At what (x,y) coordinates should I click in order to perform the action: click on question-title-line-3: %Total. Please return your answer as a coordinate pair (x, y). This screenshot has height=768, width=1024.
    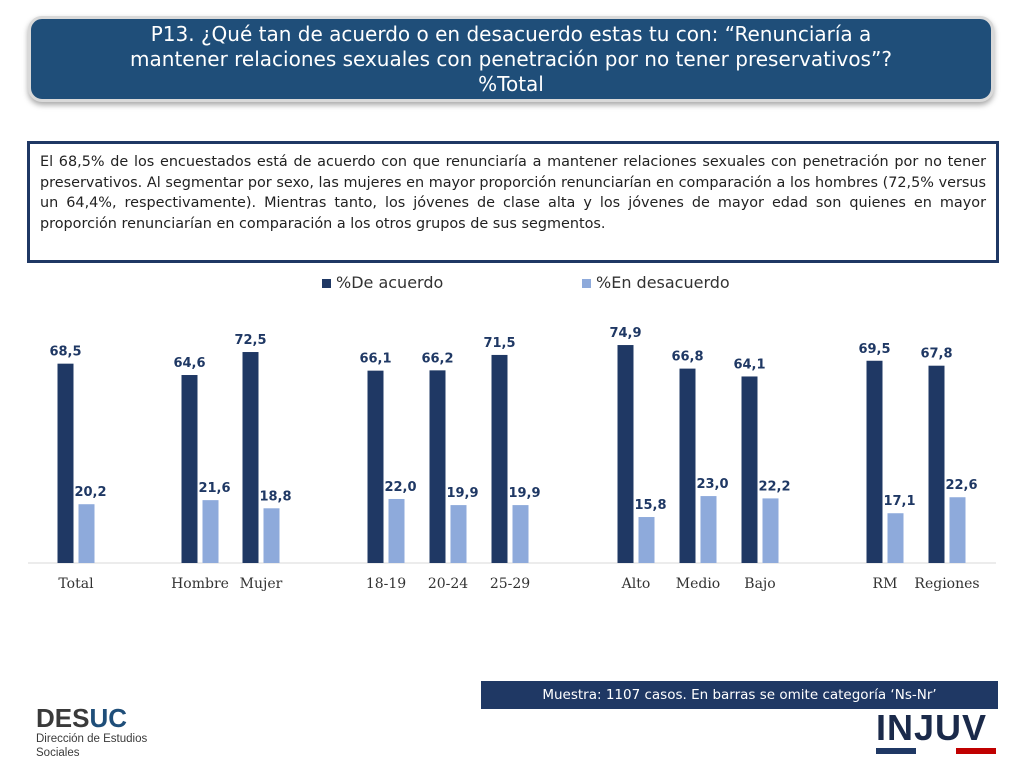
    Looking at the image, I should click on (511, 83).